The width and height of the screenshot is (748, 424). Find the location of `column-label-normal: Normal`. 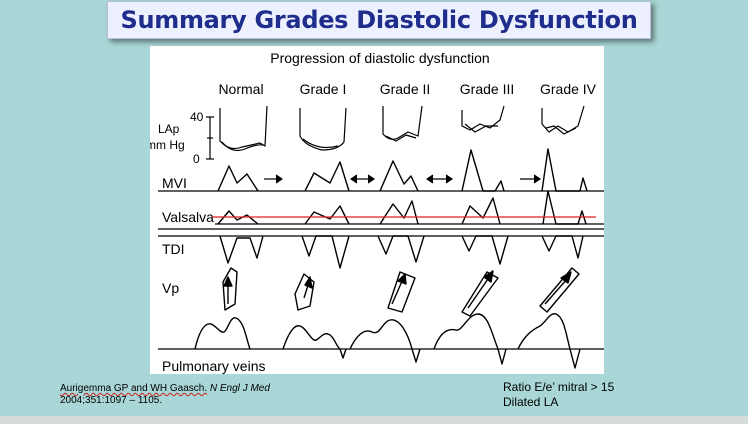

column-label-normal: Normal is located at coordinates (240, 89).